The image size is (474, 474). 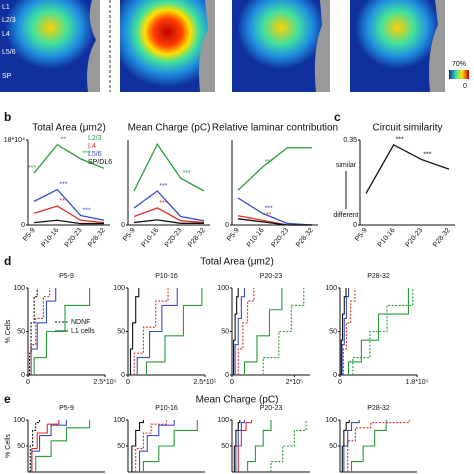 What do you see at coordinates (346, 165) in the screenshot?
I see `similarity-top: similar` at bounding box center [346, 165].